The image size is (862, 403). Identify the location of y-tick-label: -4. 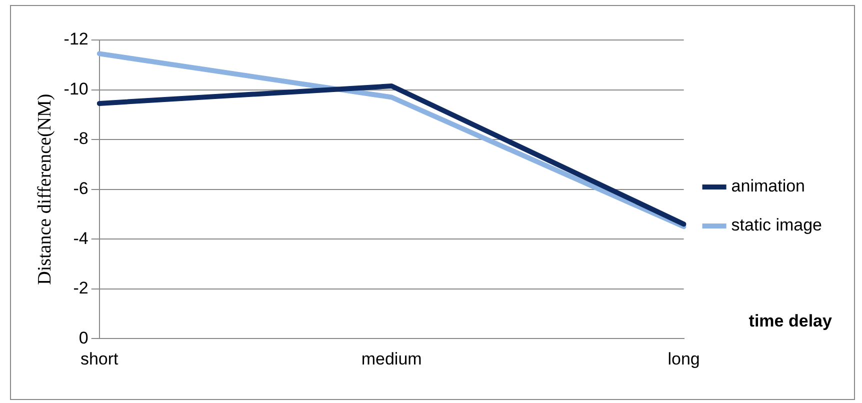
(80, 238).